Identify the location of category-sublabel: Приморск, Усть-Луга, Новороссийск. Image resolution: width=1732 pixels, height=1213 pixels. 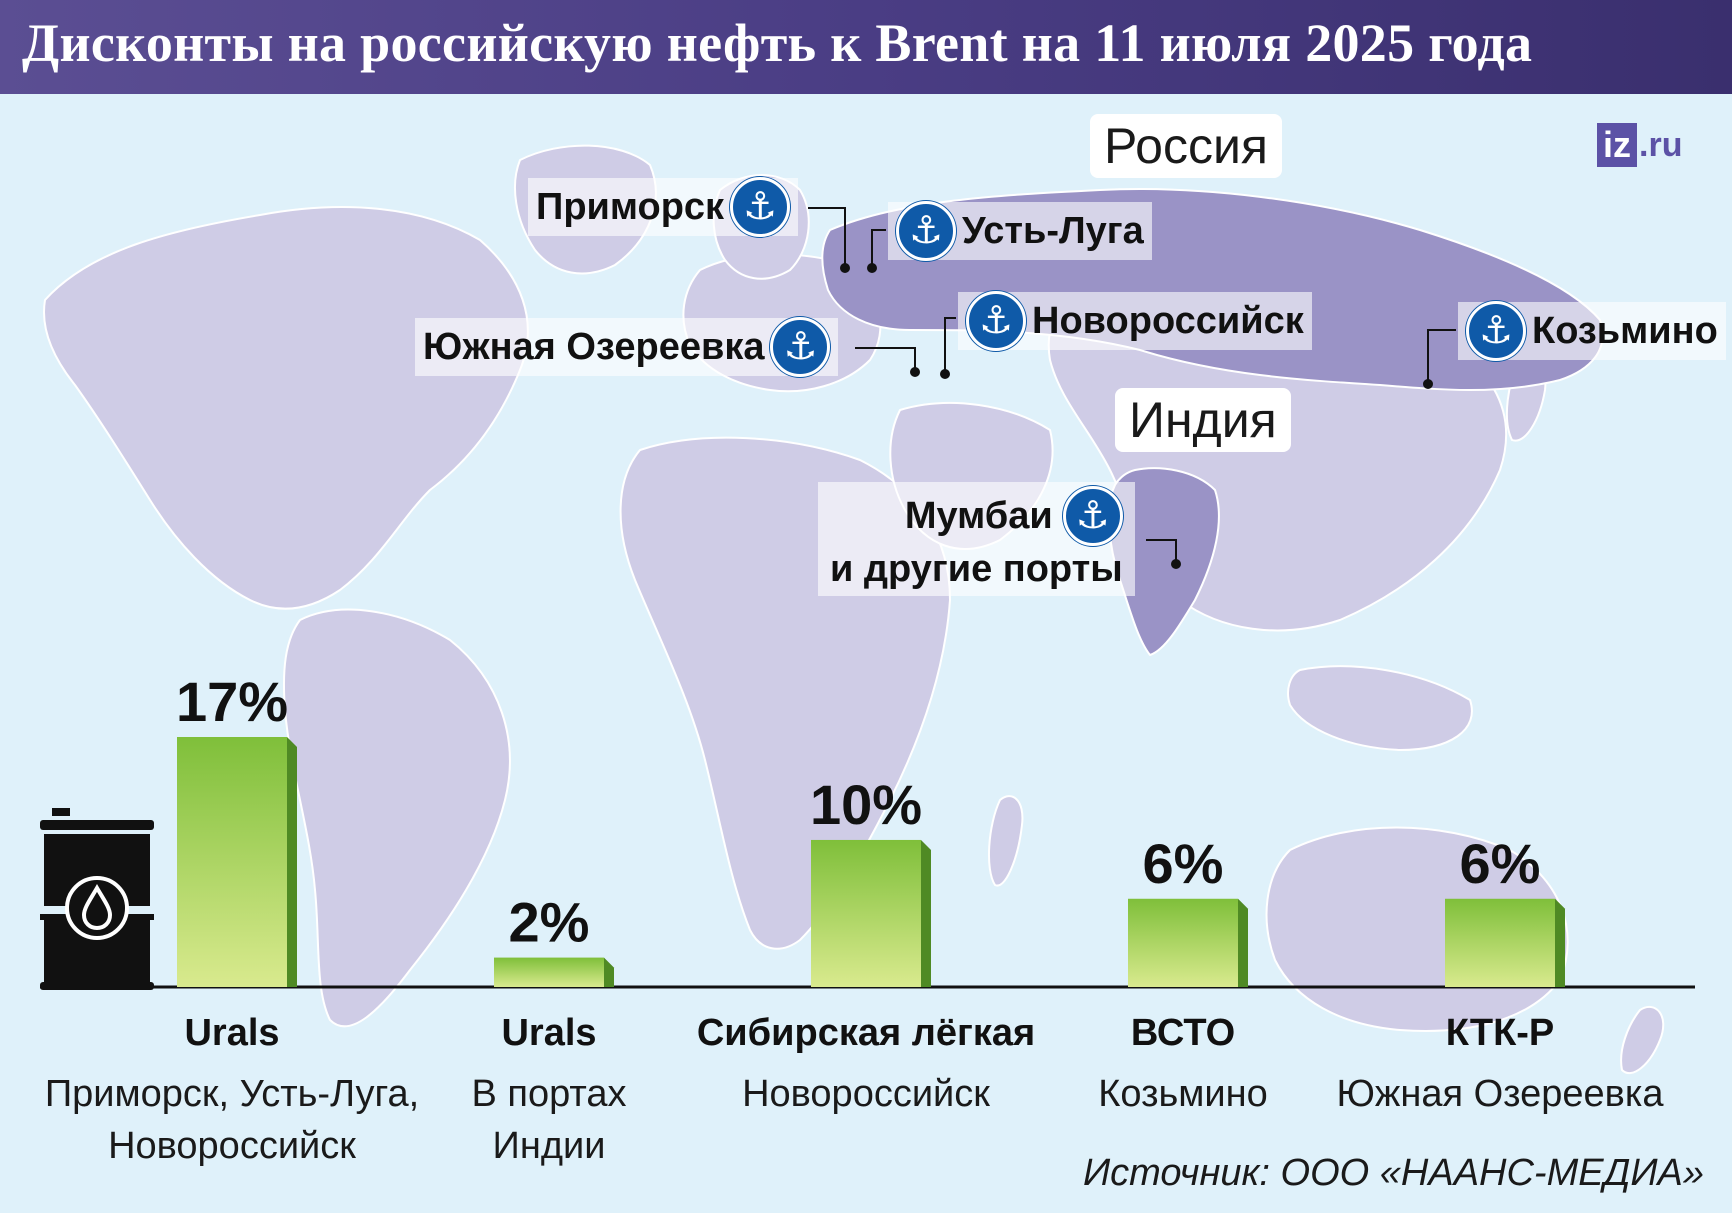
(232, 1120).